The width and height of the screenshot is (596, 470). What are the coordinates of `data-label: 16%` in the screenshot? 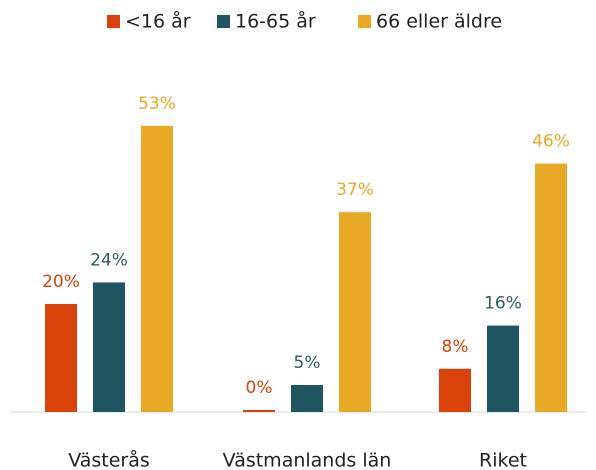 It's located at (503, 304).